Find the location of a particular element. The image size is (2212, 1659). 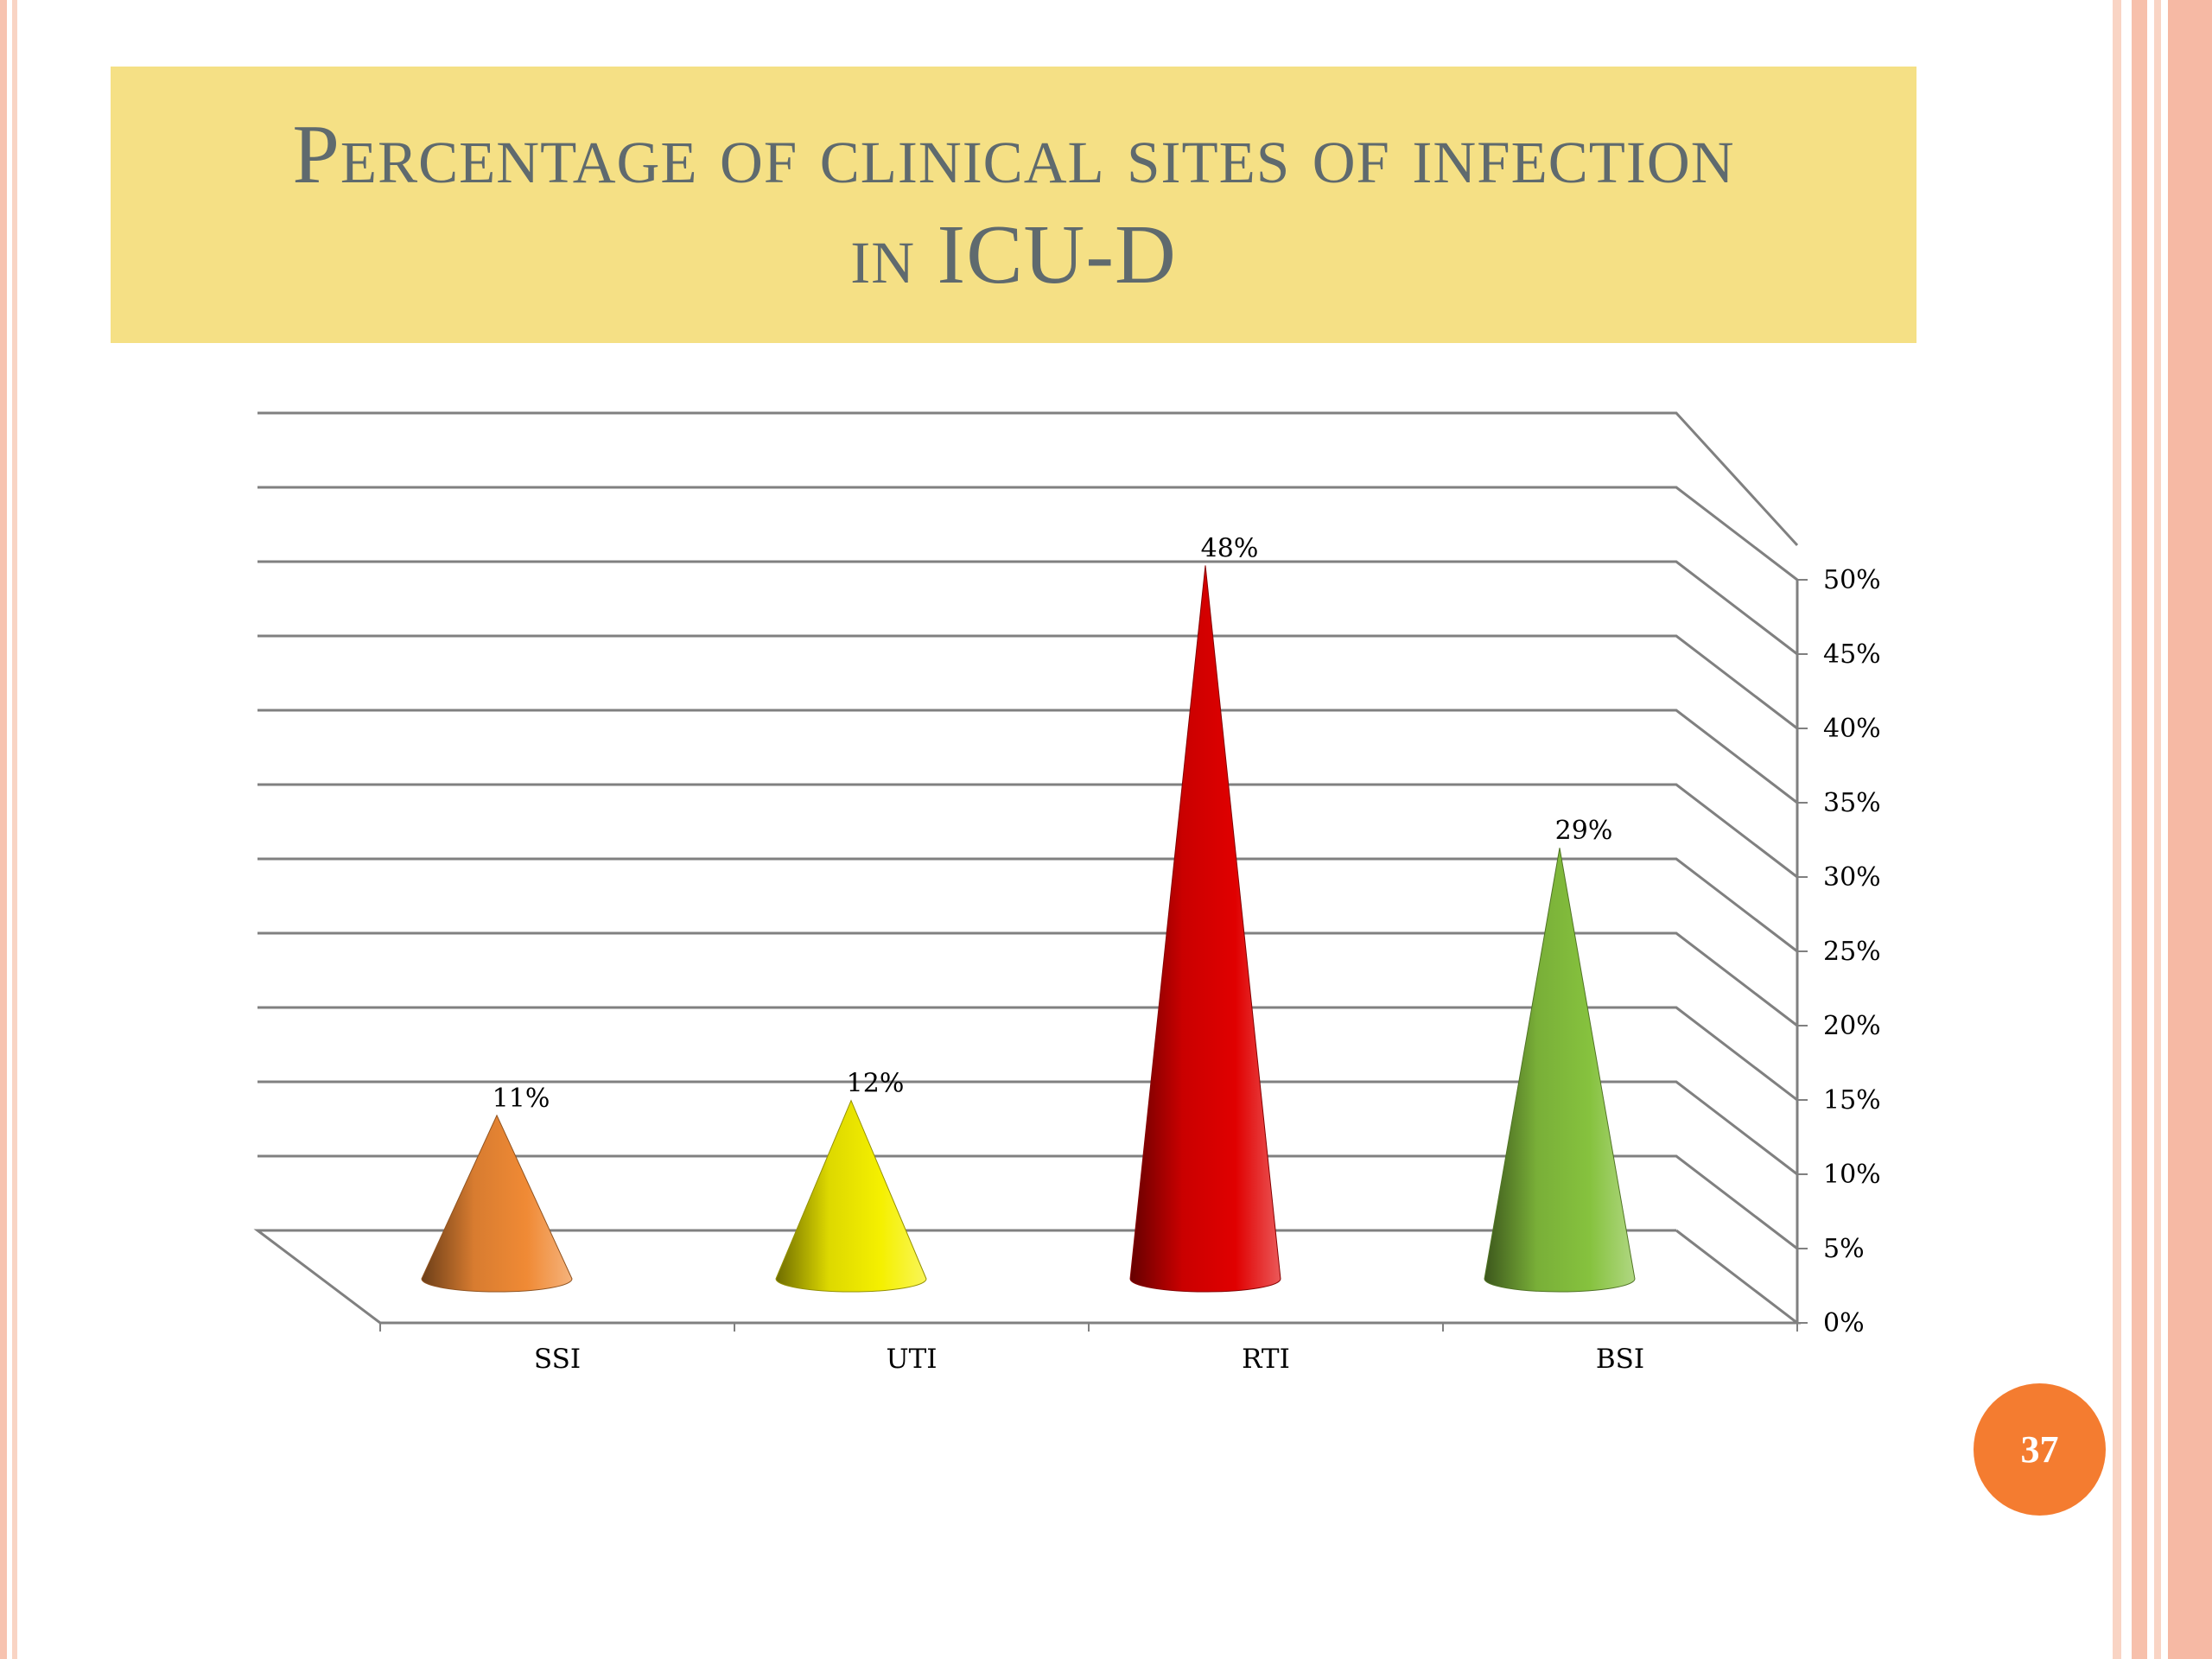

y-tick-label: 15% is located at coordinates (1852, 1100).